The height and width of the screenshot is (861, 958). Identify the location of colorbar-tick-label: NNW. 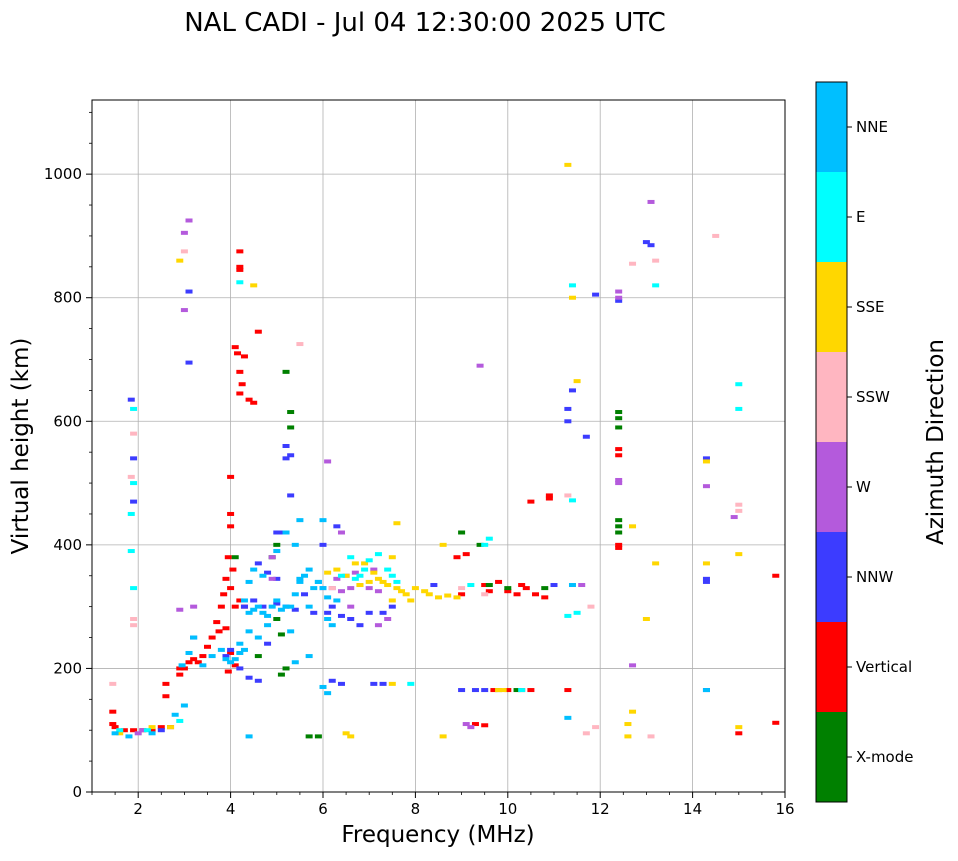
(874, 577).